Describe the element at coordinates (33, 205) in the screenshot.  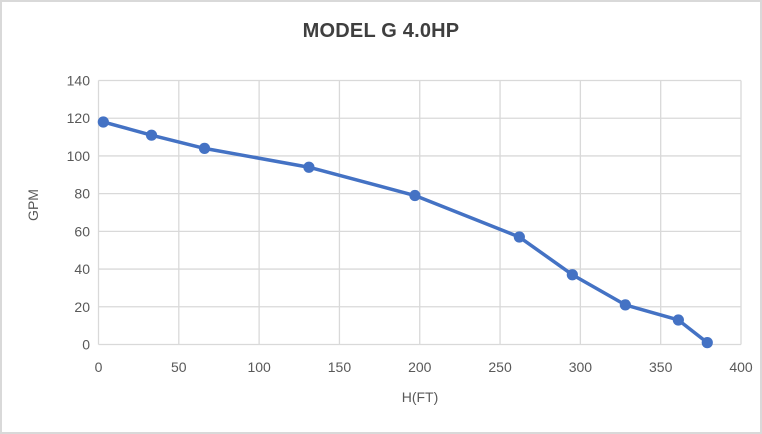
I see `y-axis-label: GPM` at that location.